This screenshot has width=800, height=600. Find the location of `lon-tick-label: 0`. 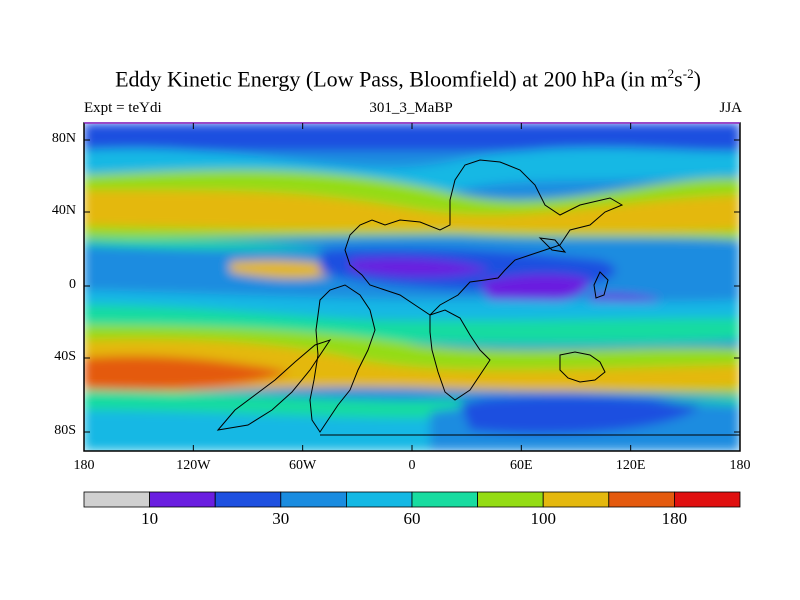

lon-tick-label: 0 is located at coordinates (412, 465).